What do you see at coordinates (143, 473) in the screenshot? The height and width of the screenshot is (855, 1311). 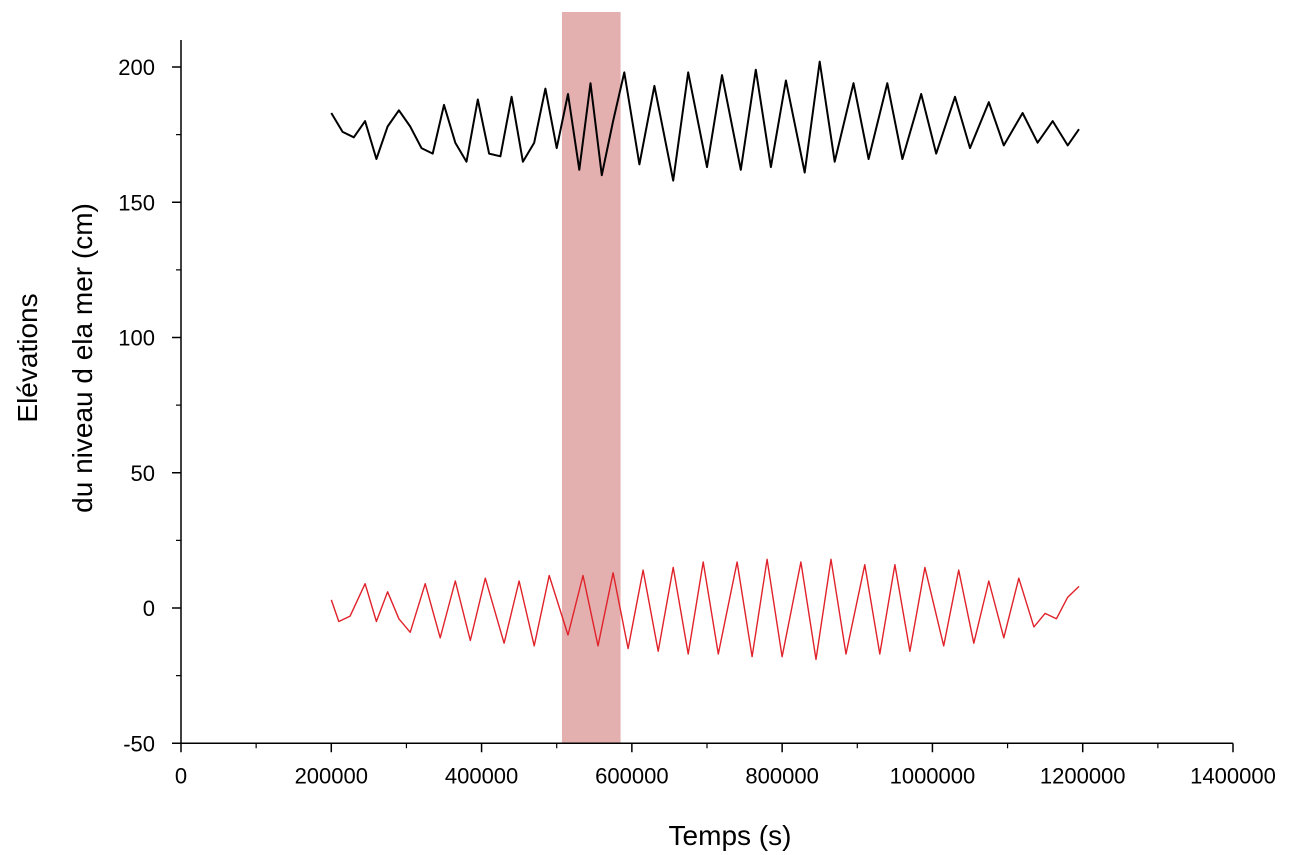 I see `y-tick-label: 50` at bounding box center [143, 473].